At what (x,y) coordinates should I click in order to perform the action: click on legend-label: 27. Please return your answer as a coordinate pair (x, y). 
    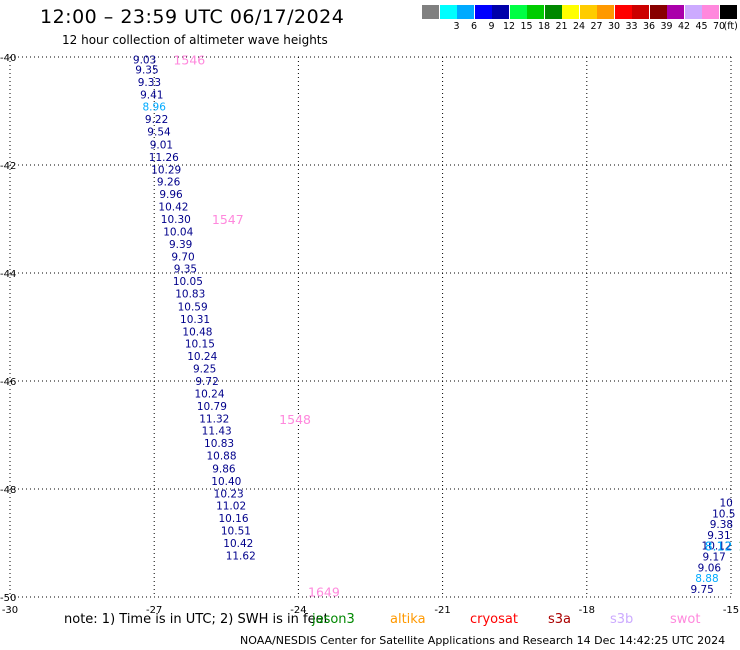
    Looking at the image, I should click on (596, 26).